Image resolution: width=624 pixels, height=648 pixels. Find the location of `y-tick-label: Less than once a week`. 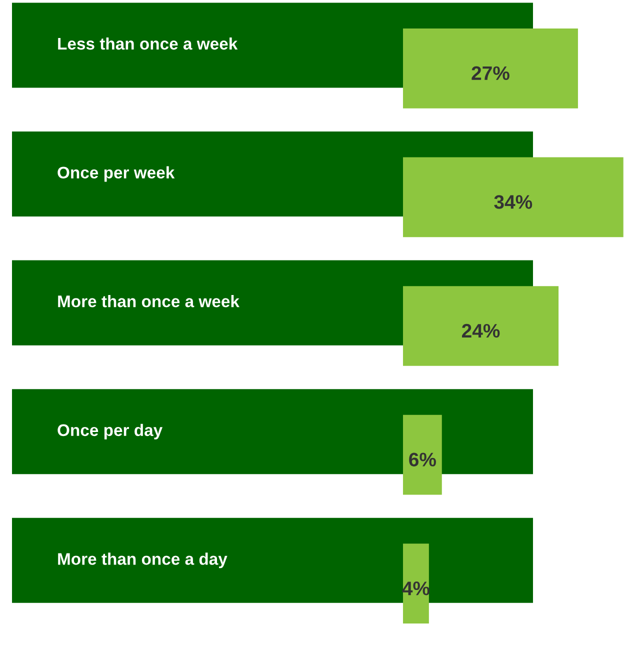

y-tick-label: Less than once a week is located at coordinates (148, 43).